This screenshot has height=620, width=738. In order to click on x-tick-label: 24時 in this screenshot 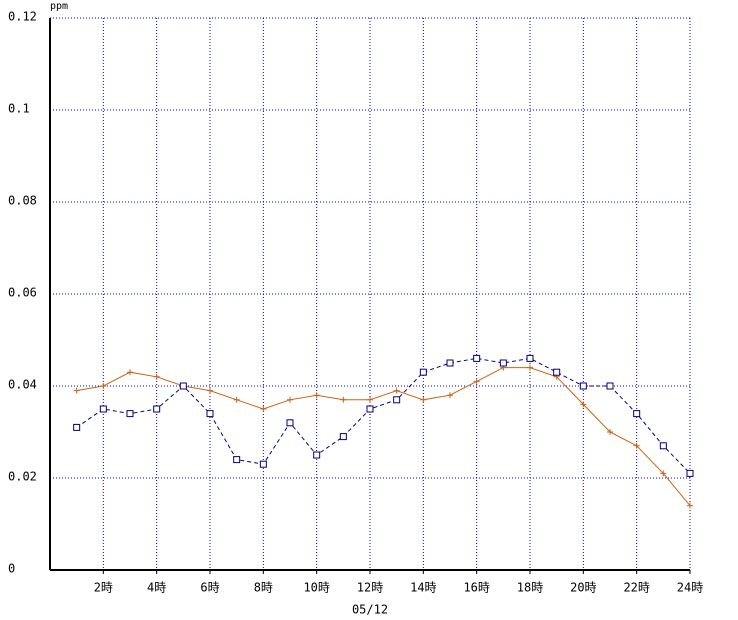, I will do `click(690, 588)`.